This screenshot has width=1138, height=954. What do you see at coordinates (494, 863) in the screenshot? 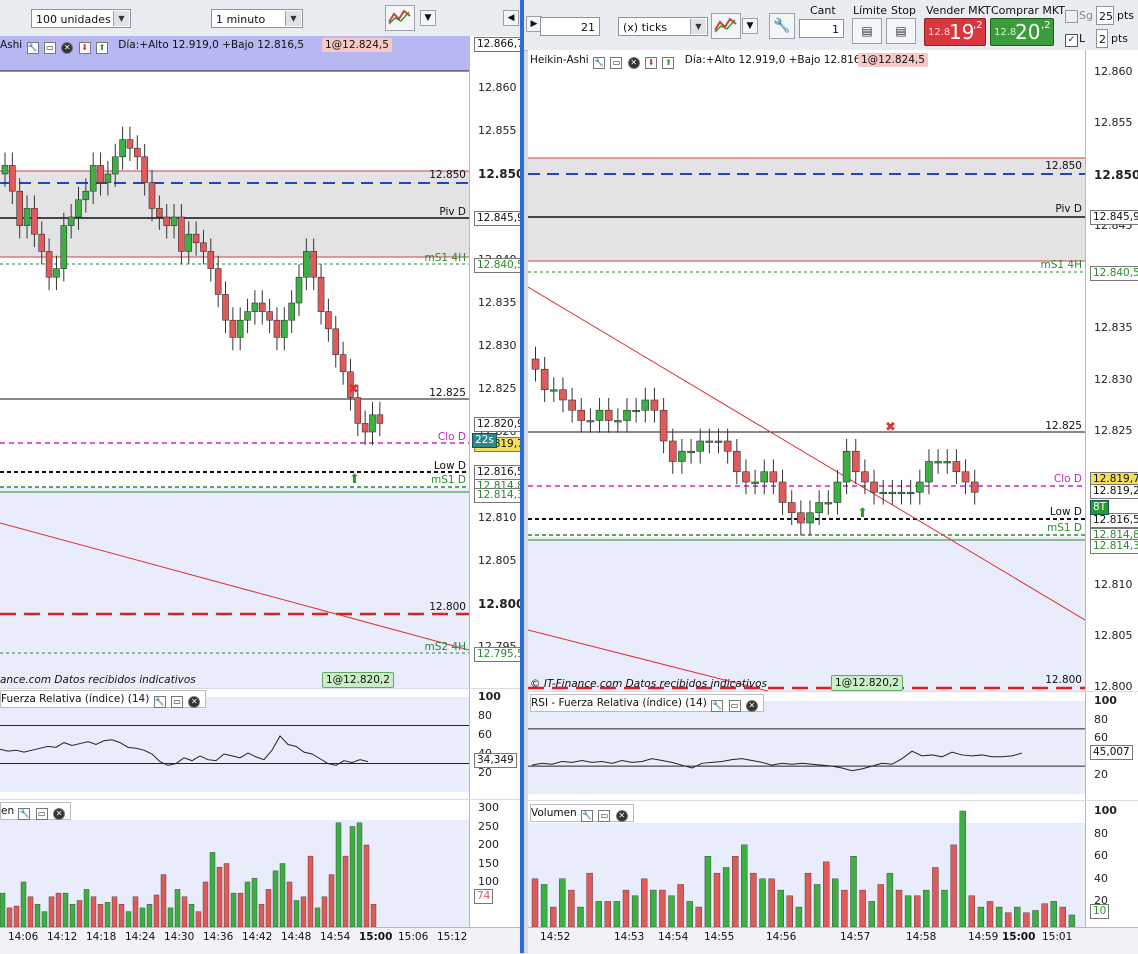
I see `left-volume-axis: 3002502001501005074` at bounding box center [494, 863].